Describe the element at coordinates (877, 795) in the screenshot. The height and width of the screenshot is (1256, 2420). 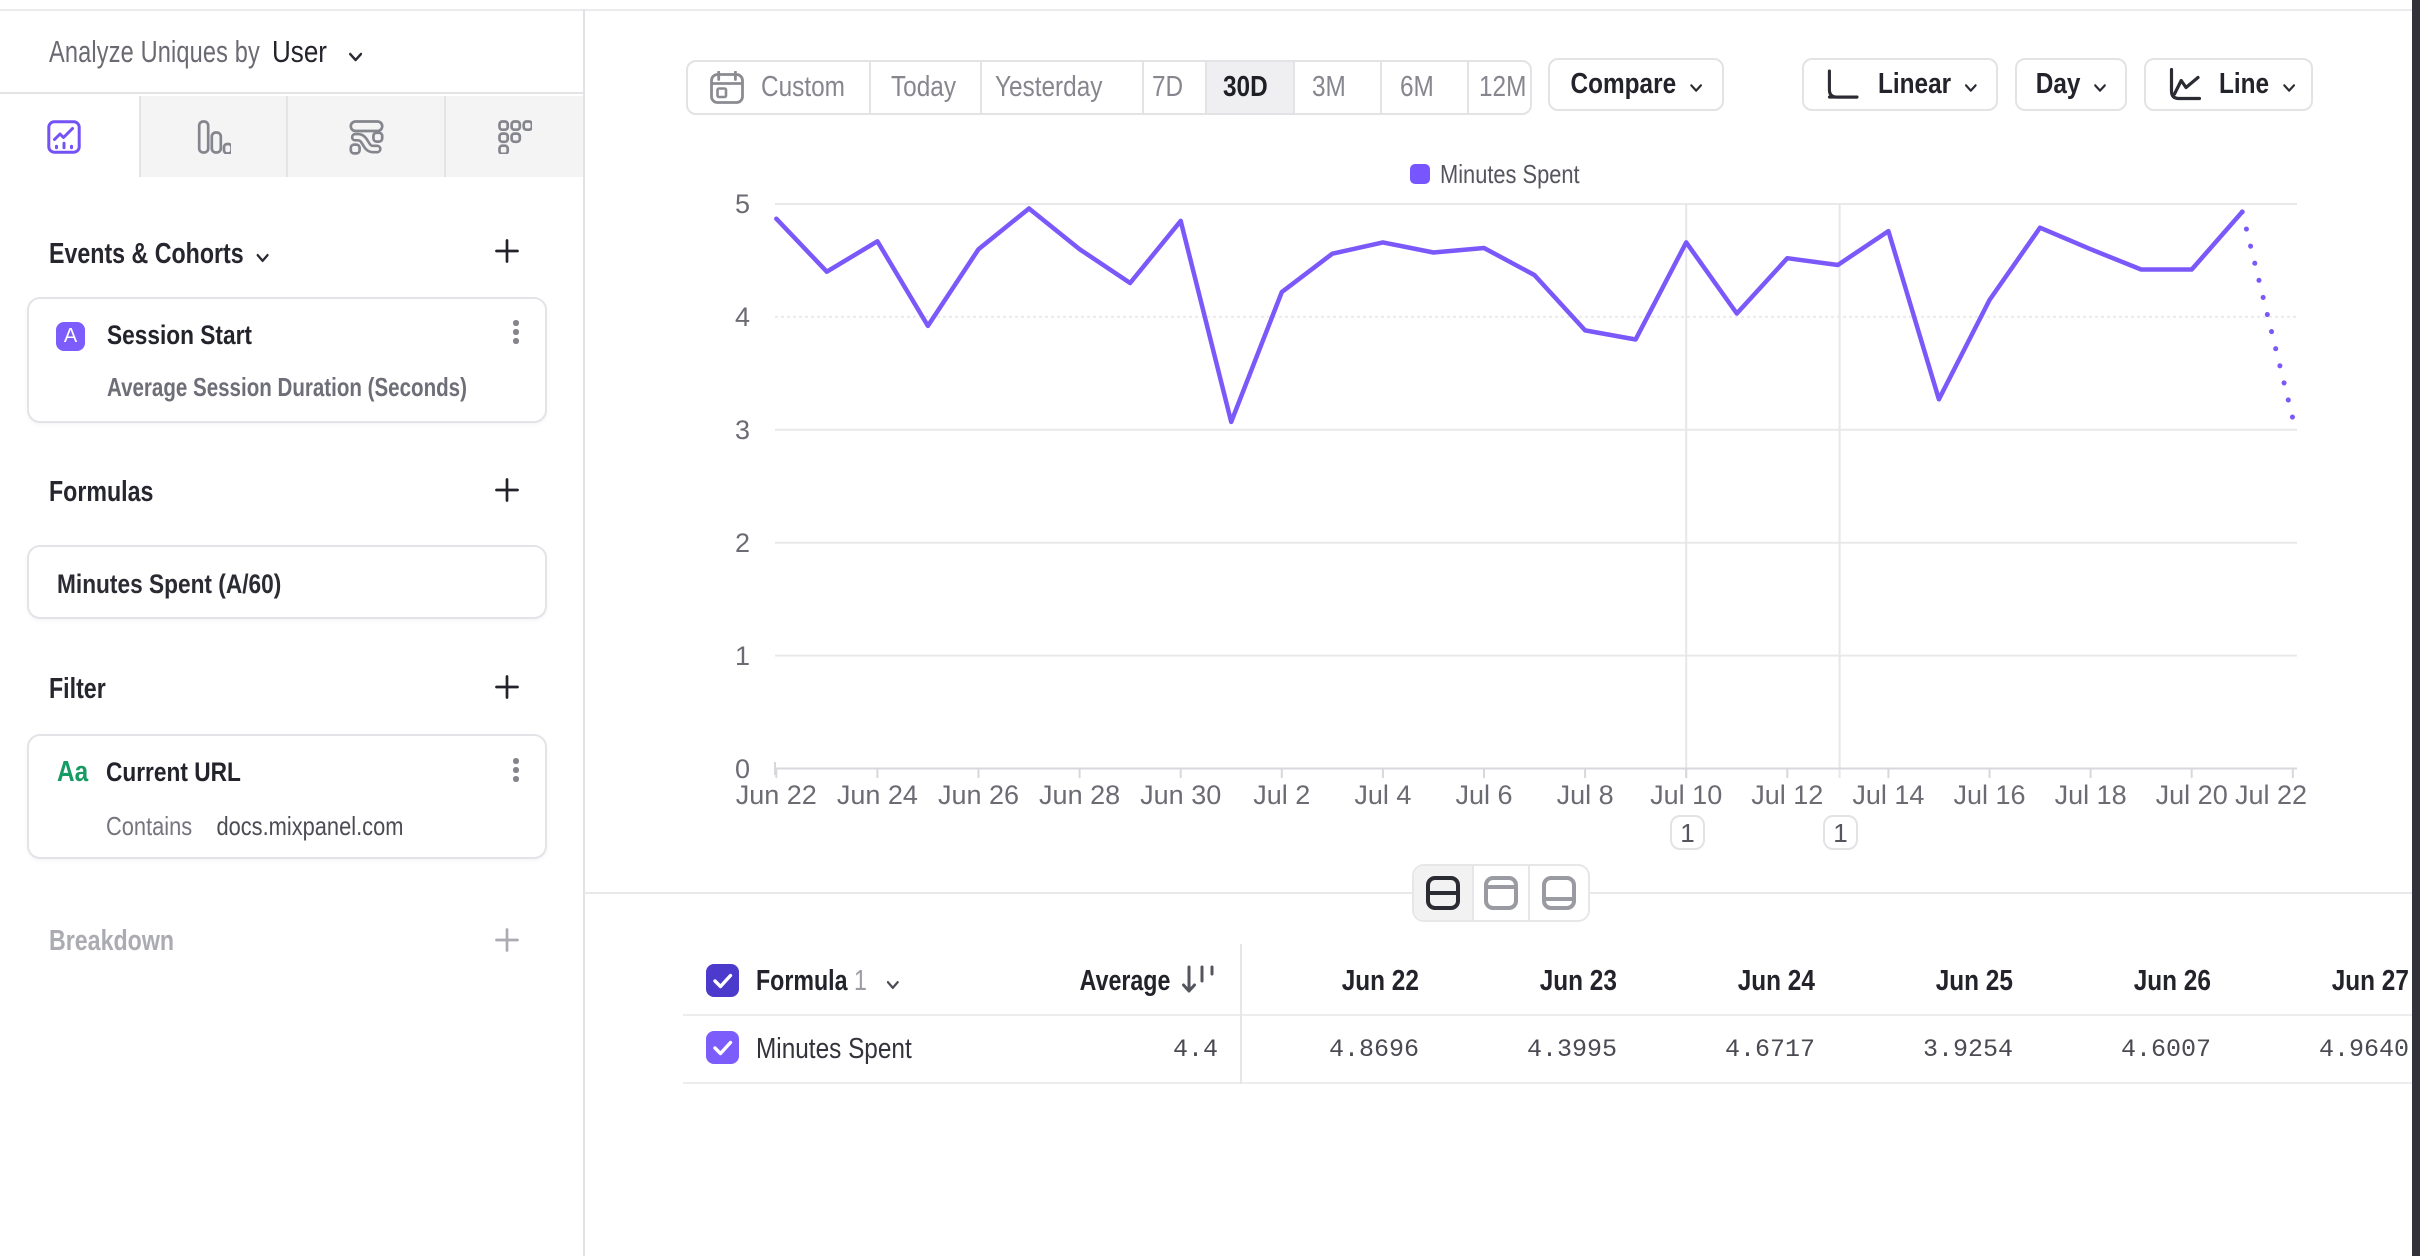
I see `svg-text: Jun 24` at that location.